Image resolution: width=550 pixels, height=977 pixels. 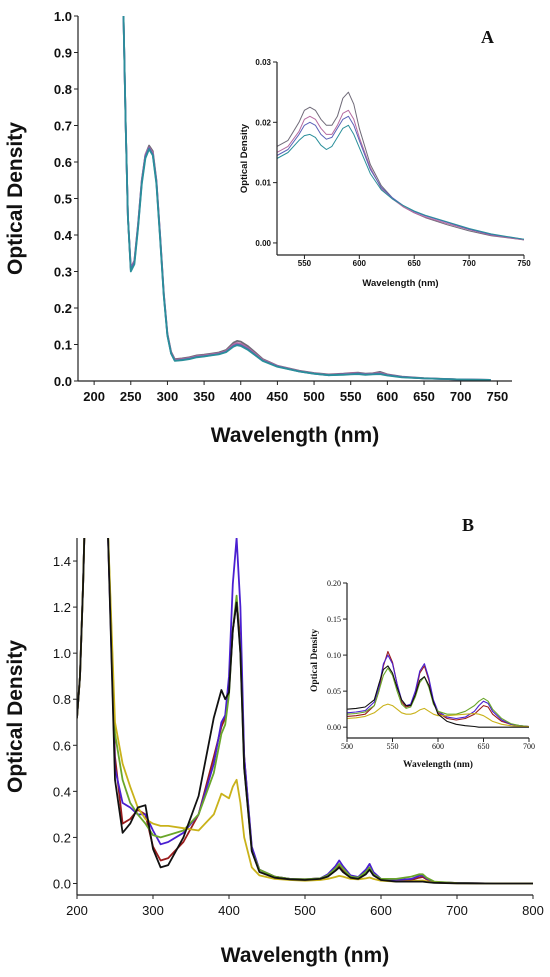 What do you see at coordinates (63, 53) in the screenshot?
I see `y-tick-label: 0.9` at bounding box center [63, 53].